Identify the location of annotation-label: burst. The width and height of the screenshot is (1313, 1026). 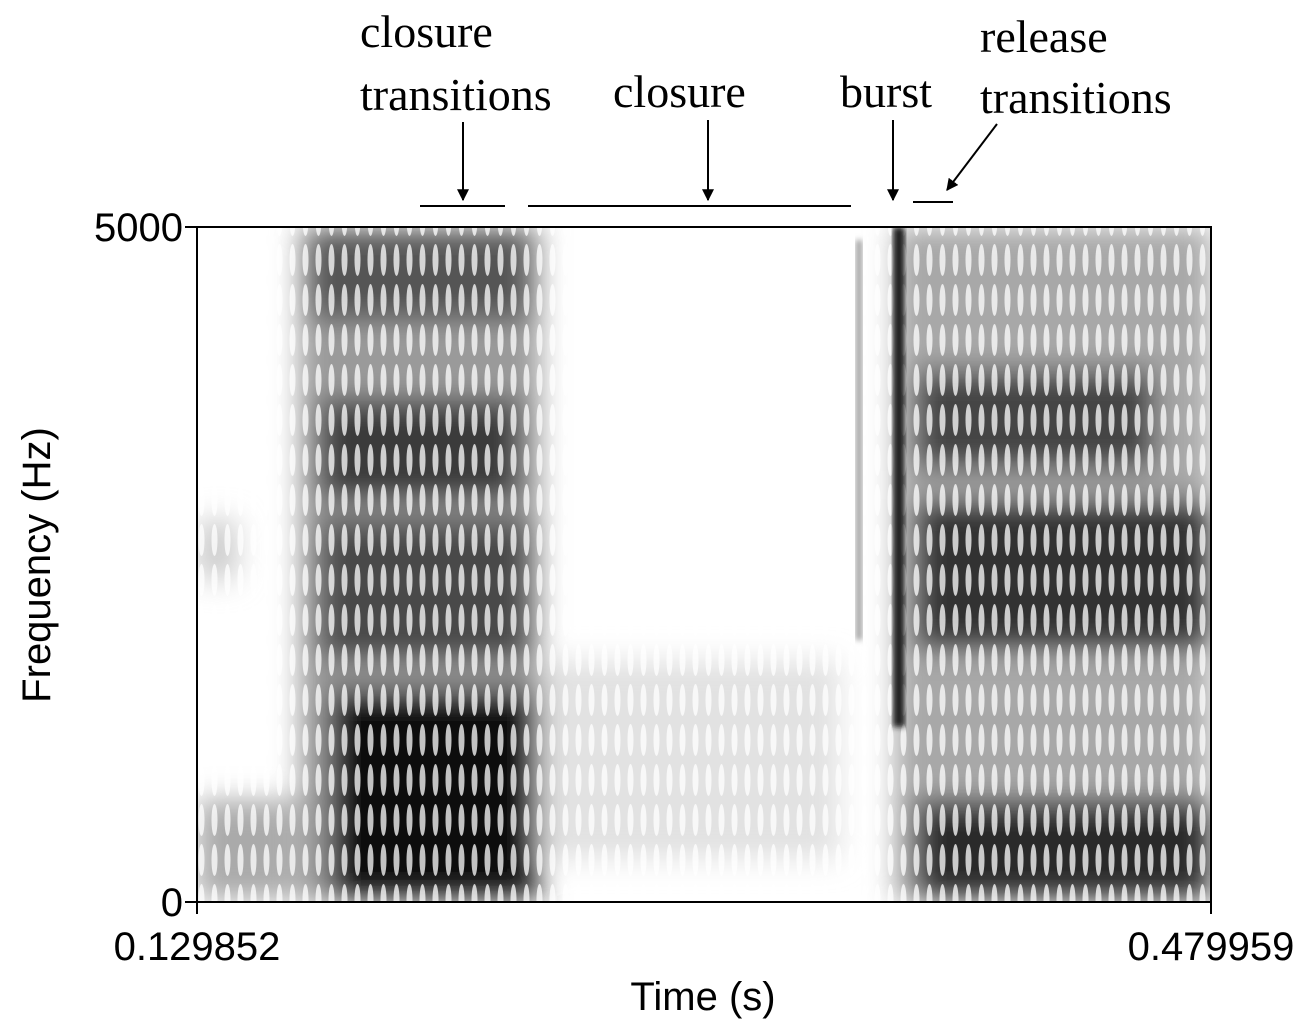
(886, 91).